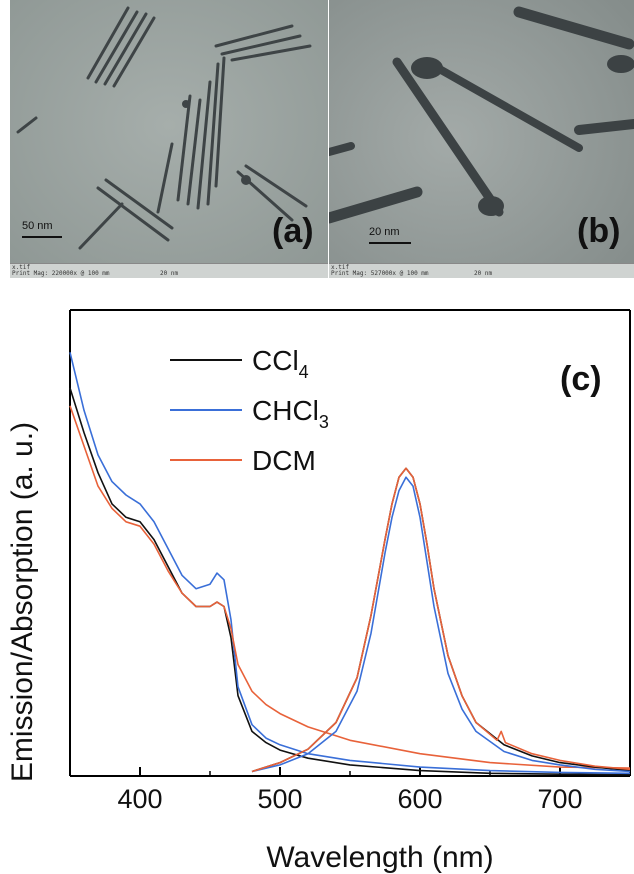 Image resolution: width=634 pixels, height=874 pixels. What do you see at coordinates (42, 237) in the screenshot?
I see `scale-bar-a` at bounding box center [42, 237].